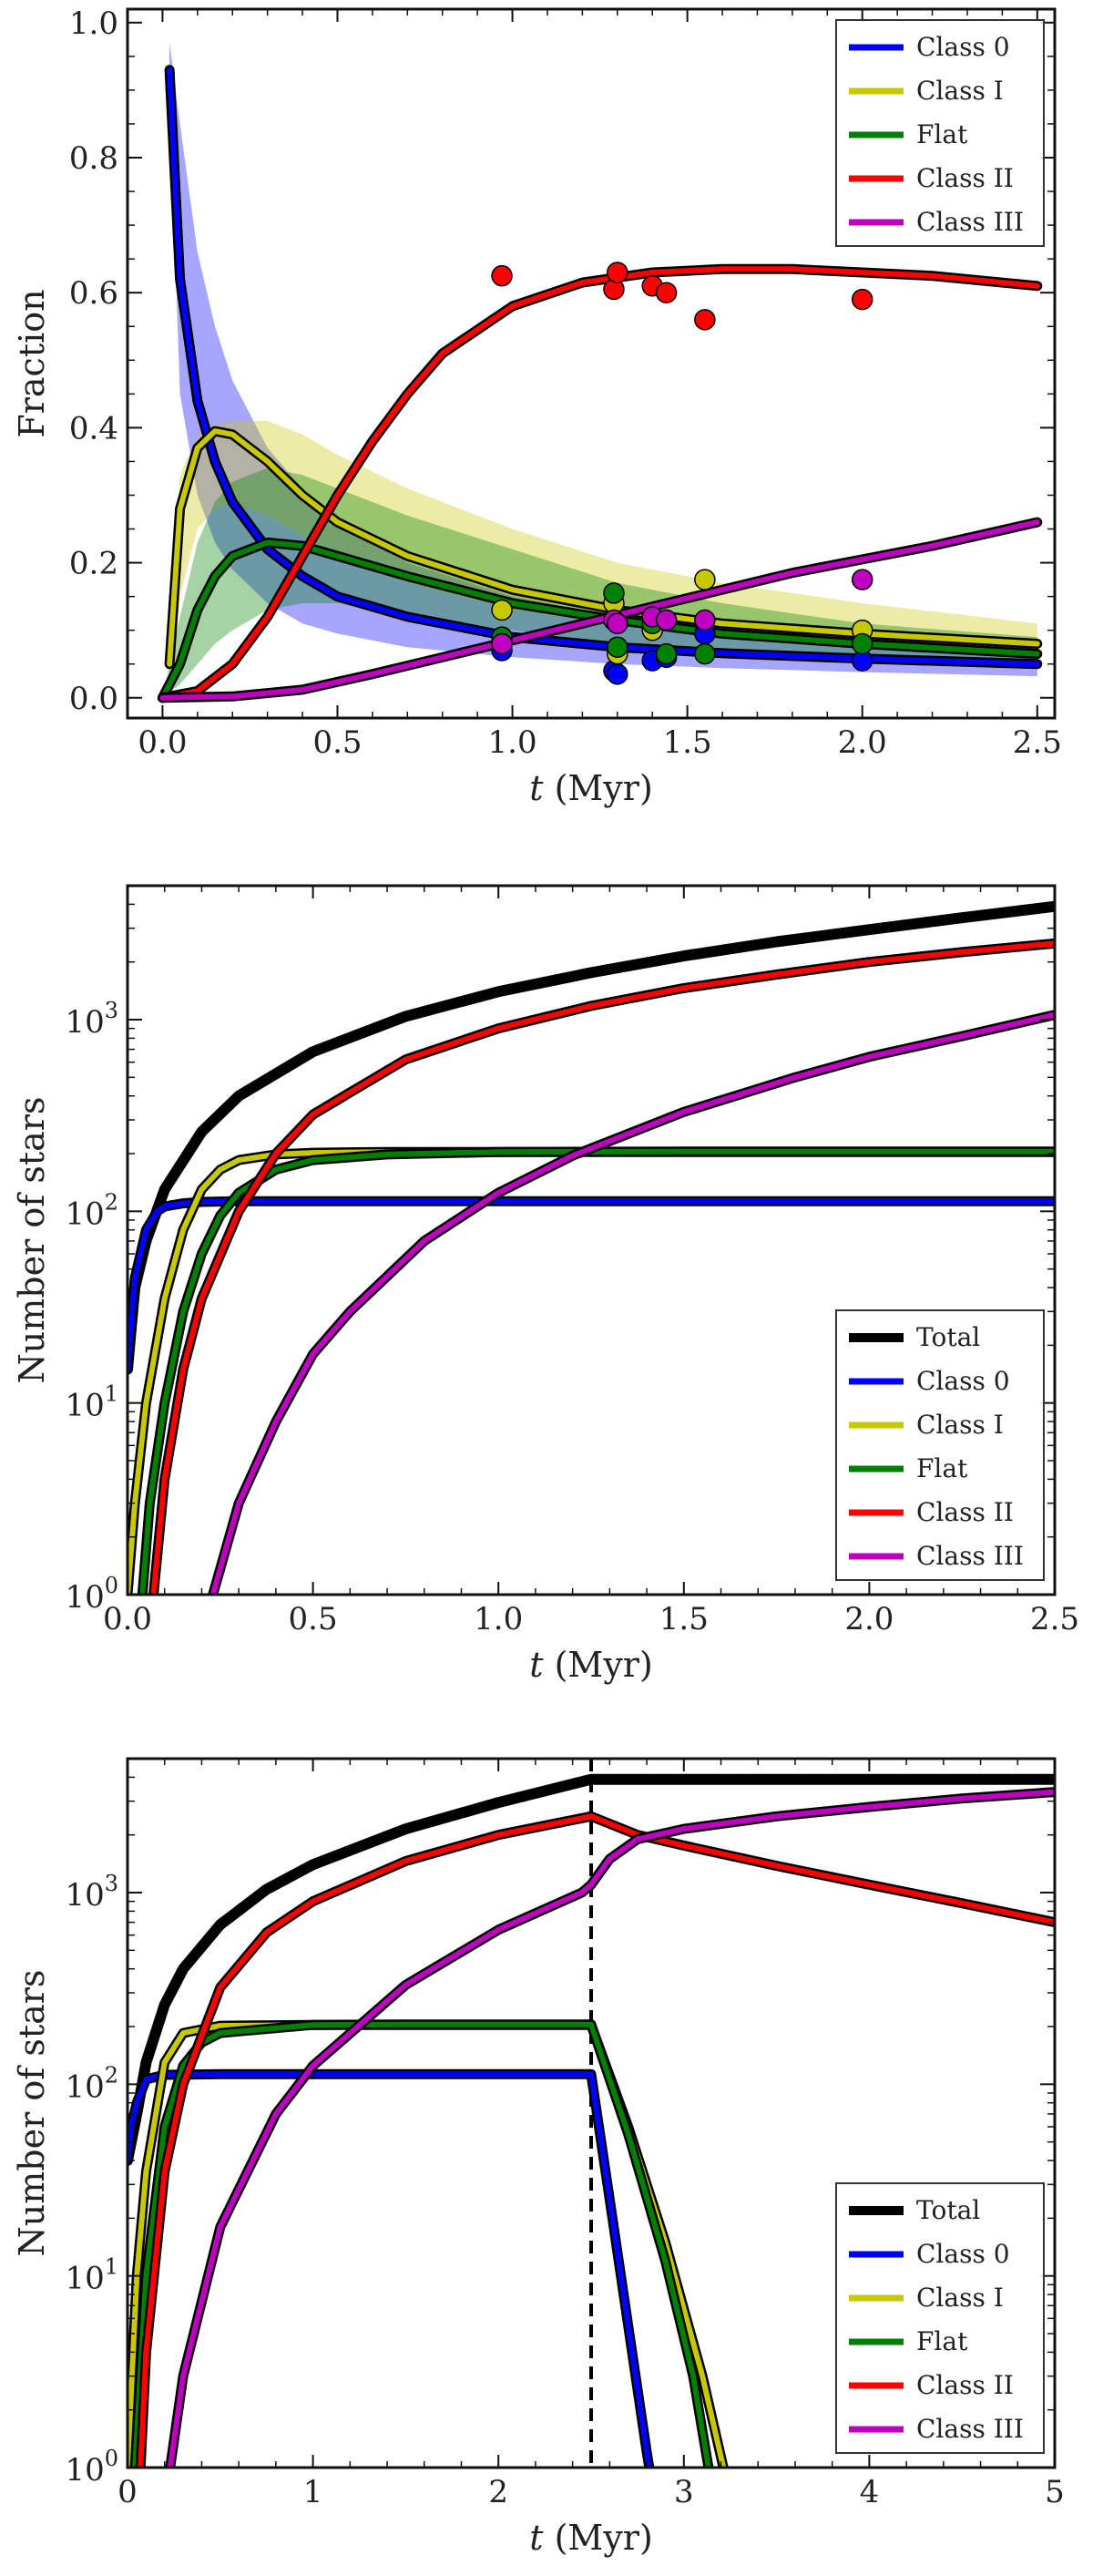 This screenshot has width=1093, height=2576. I want to click on panel2-legend: Total Class 0 Class I Flat Class II Class III, so click(940, 1445).